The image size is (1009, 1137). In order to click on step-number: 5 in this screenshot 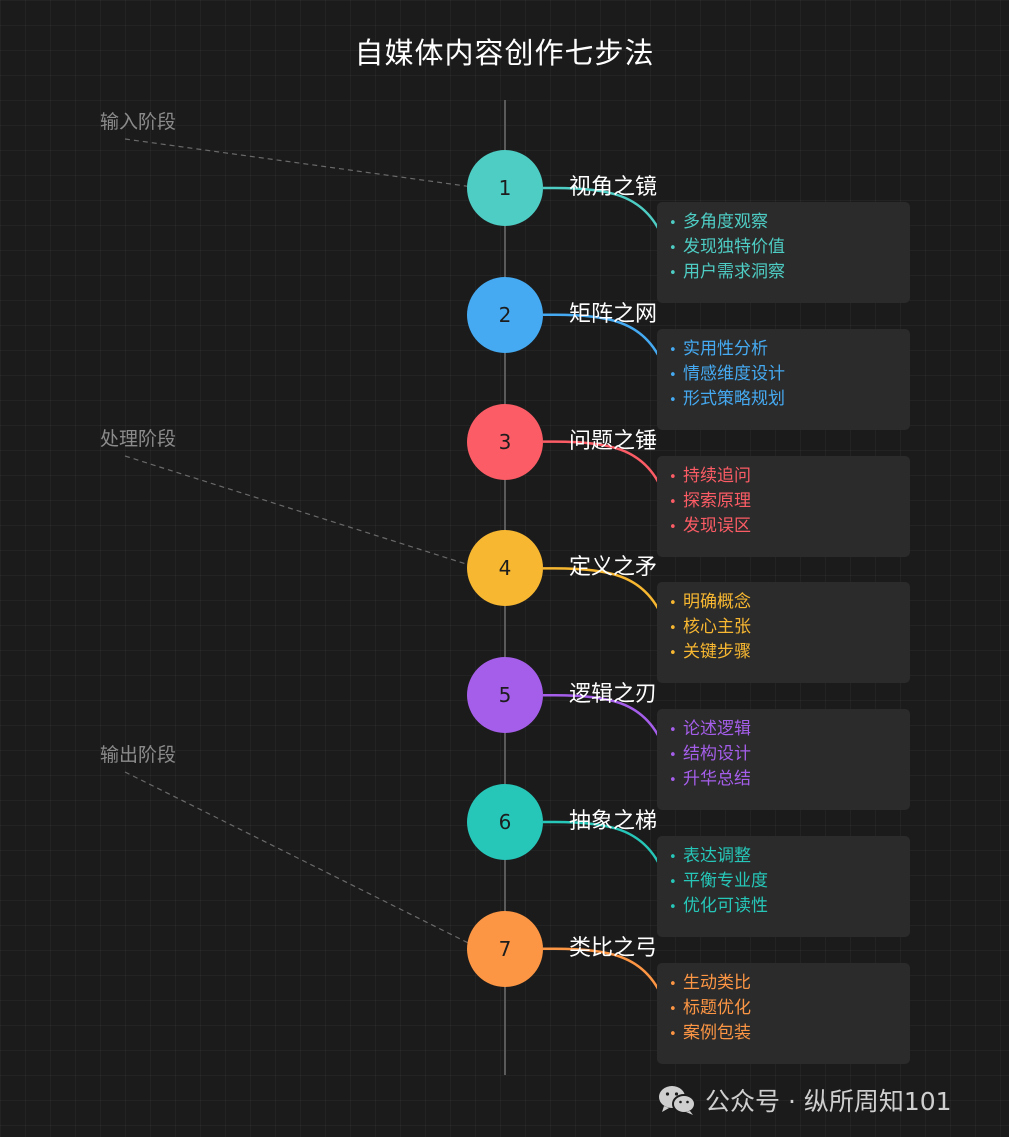, I will do `click(505, 695)`.